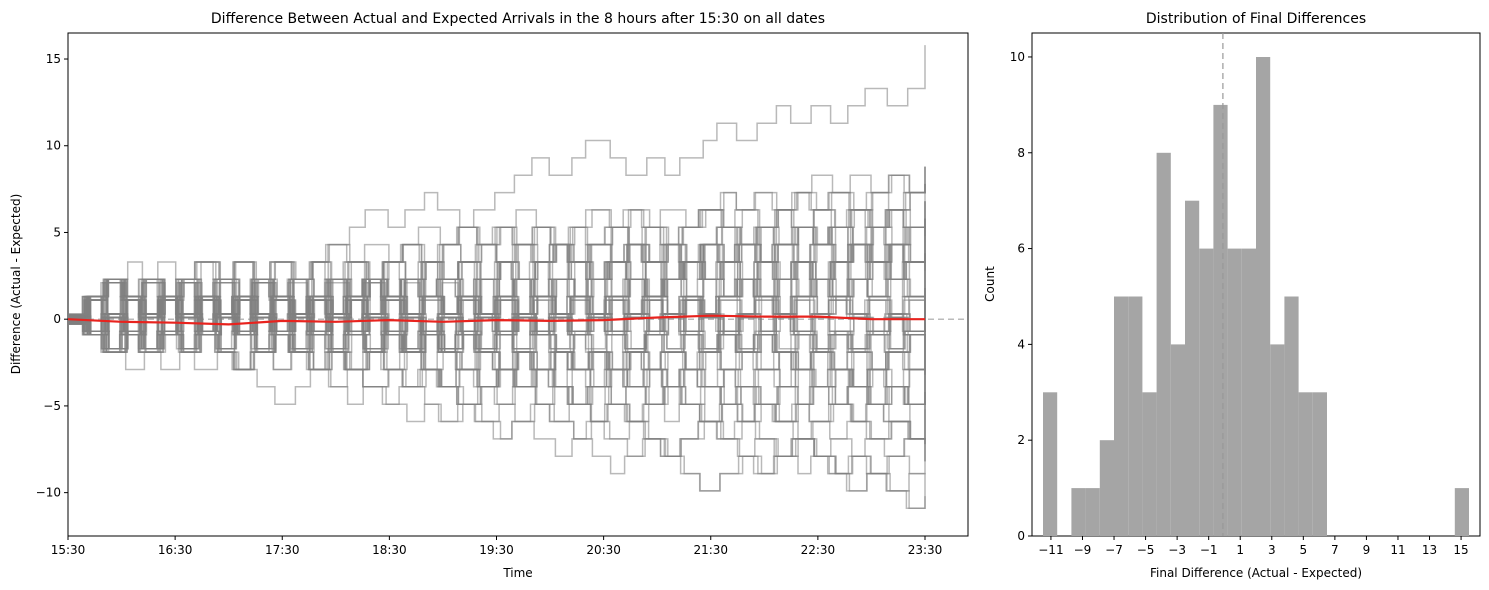  Describe the element at coordinates (1304, 550) in the screenshot. I see `x-tick-label: 5` at that location.